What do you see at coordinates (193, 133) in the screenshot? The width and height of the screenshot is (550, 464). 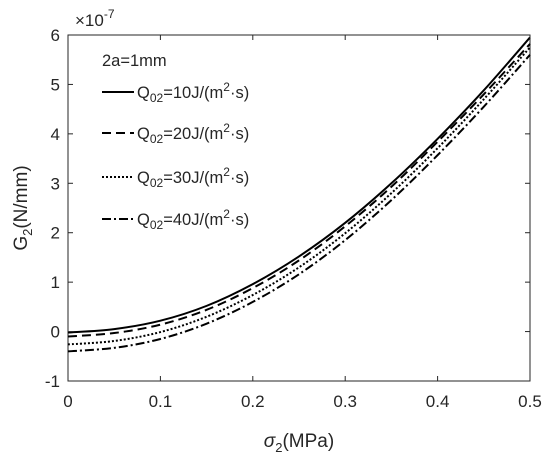 I see `legend-label-q02-20: Q02=20J/(m2·s)` at bounding box center [193, 133].